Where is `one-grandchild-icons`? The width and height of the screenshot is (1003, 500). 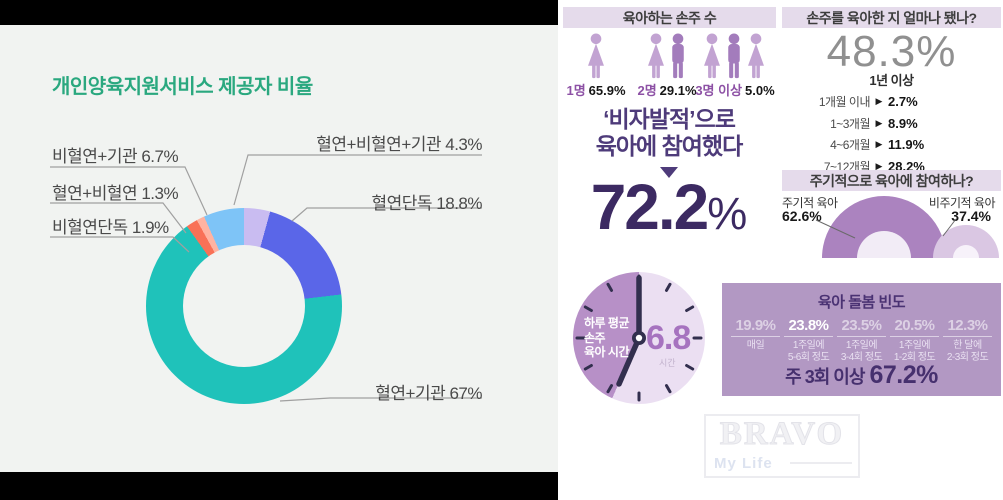
one-grandchild-icons is located at coordinates (596, 56).